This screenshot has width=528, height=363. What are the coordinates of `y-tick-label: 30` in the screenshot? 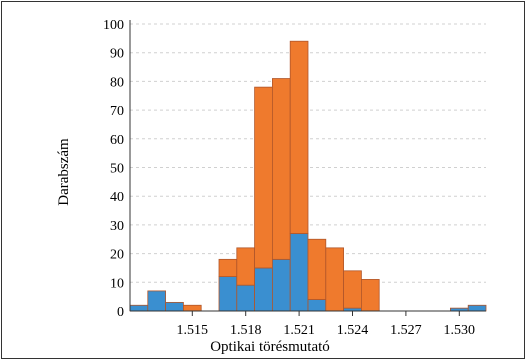 It's located at (117, 226).